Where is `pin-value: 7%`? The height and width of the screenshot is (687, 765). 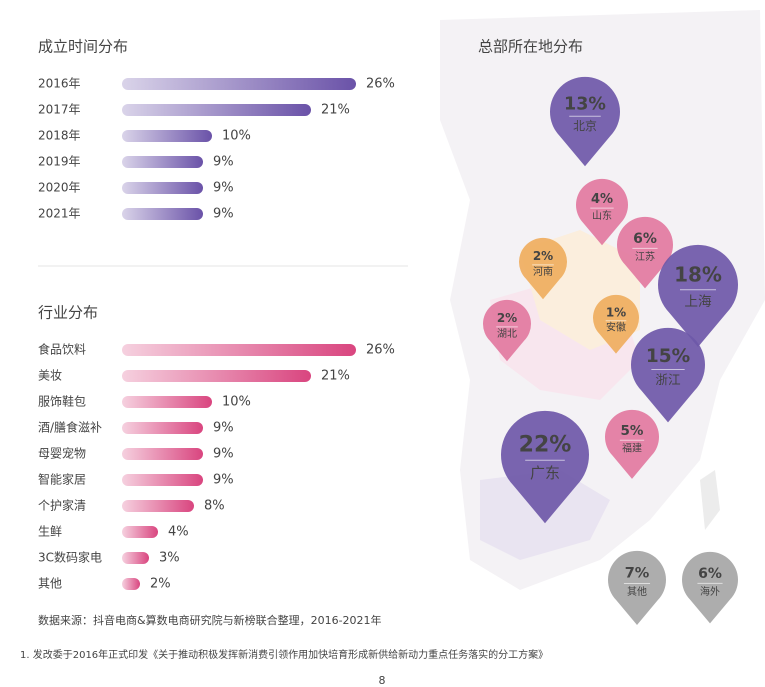
pin-value: 7% is located at coordinates (637, 574).